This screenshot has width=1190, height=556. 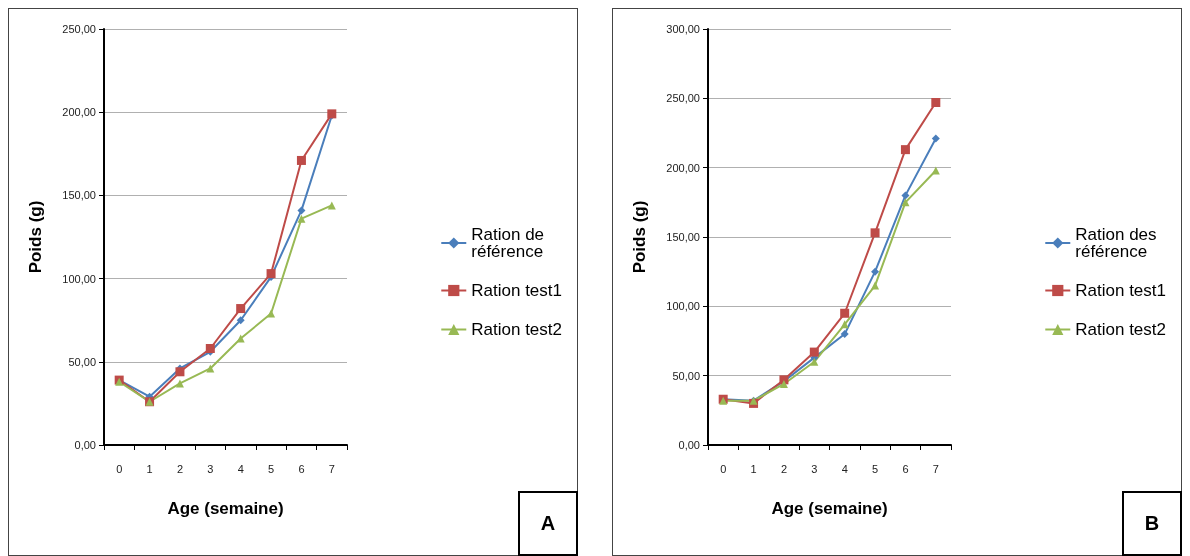 What do you see at coordinates (1152, 523) in the screenshot?
I see `text: B` at bounding box center [1152, 523].